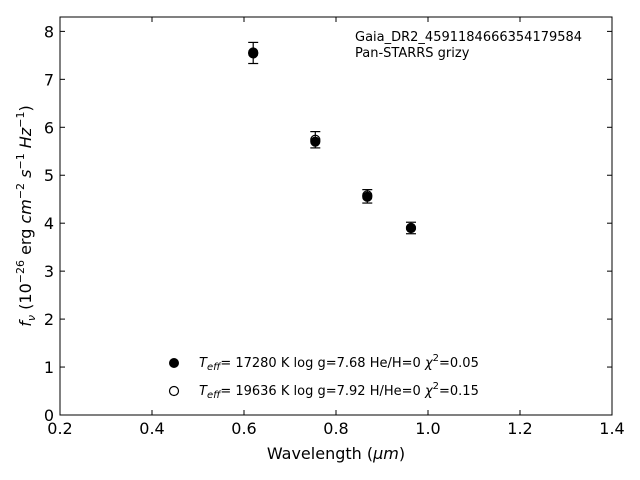 This screenshot has width=640, height=480. Describe the element at coordinates (49, 127) in the screenshot. I see `y-tick-label: 6` at that location.